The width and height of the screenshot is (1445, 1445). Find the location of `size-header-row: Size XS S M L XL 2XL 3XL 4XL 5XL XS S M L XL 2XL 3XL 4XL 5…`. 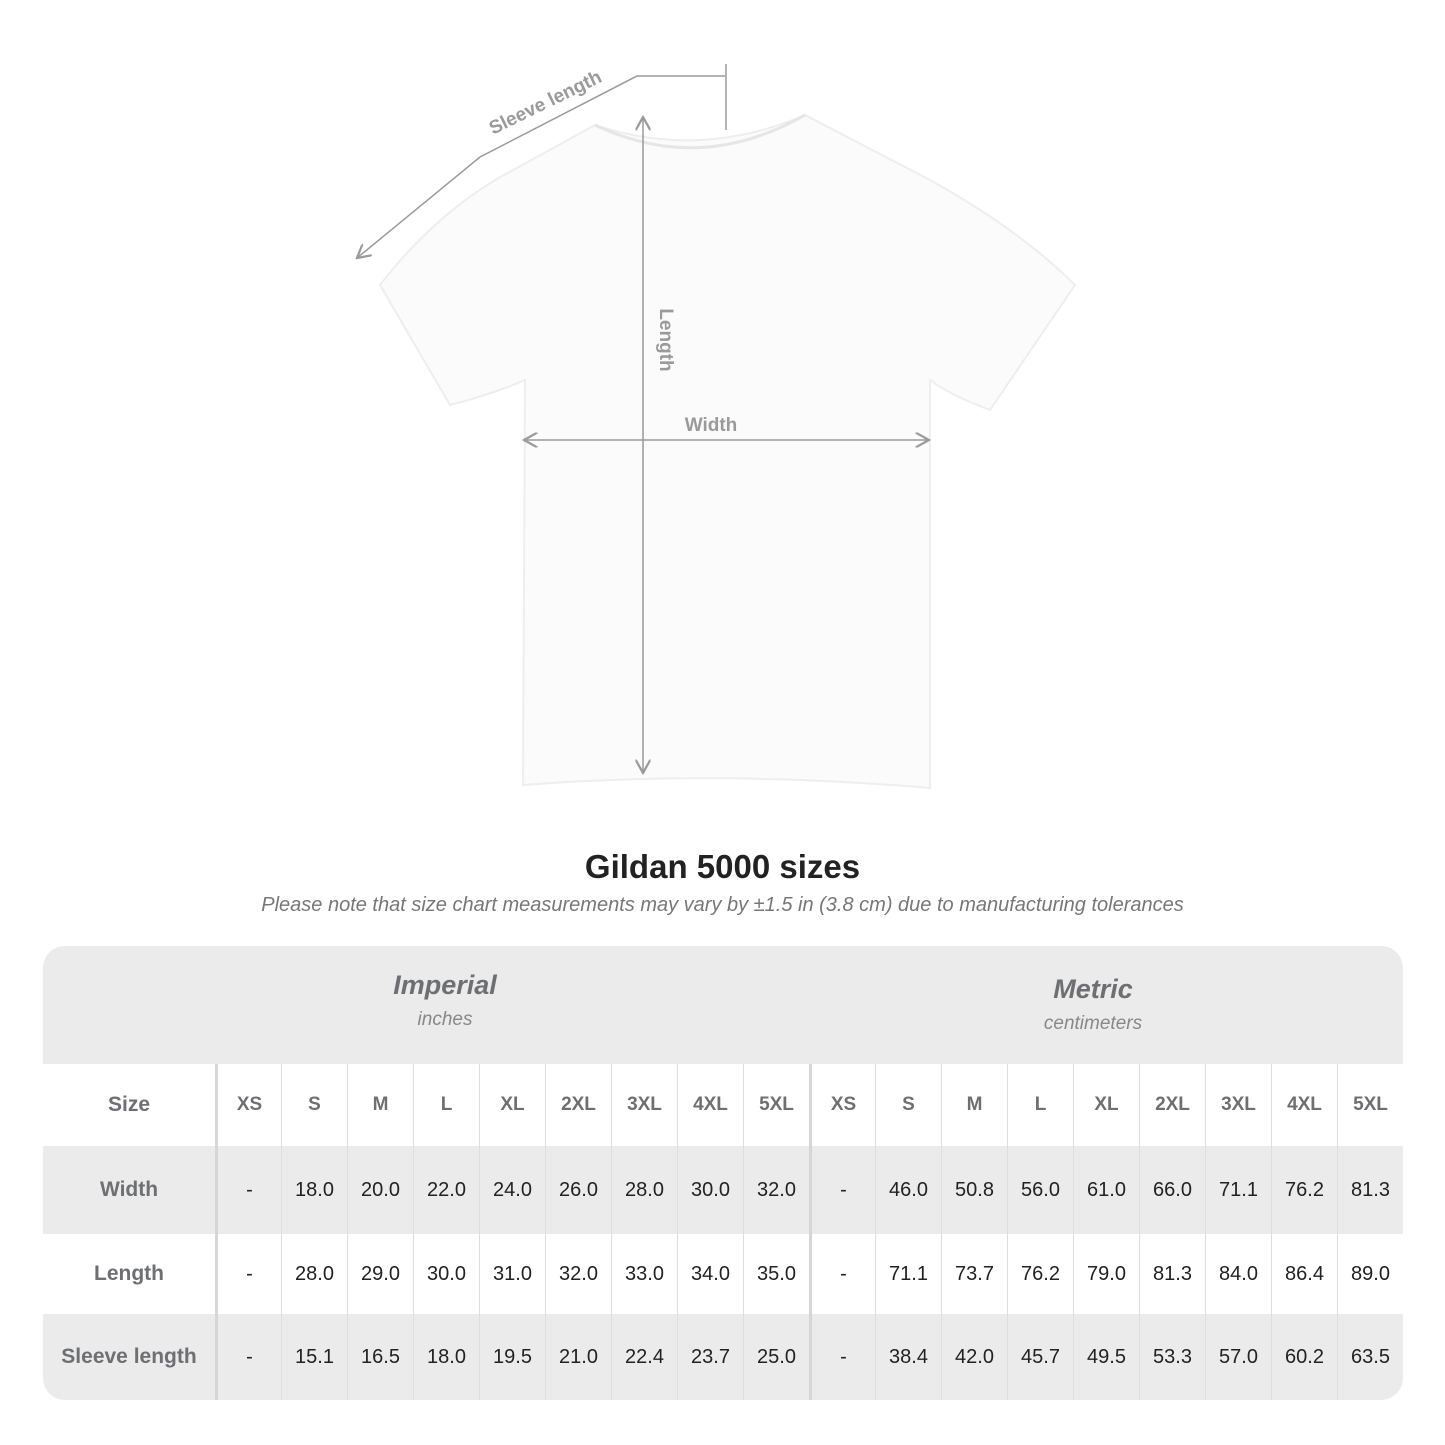

size-header-row: Size XS S M L XL 2XL 3XL 4XL 5XL XS S M L XL 2XL 3XL 4XL 5… is located at coordinates (723, 1105).